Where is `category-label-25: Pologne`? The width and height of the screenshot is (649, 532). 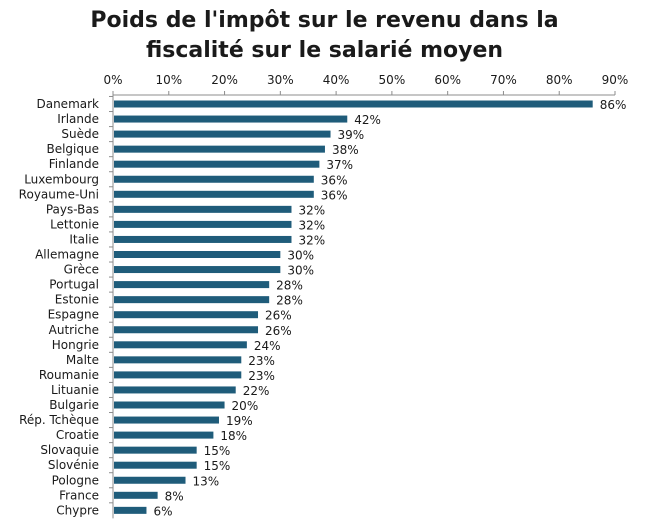
category-label-25: Pologne is located at coordinates (75, 480).